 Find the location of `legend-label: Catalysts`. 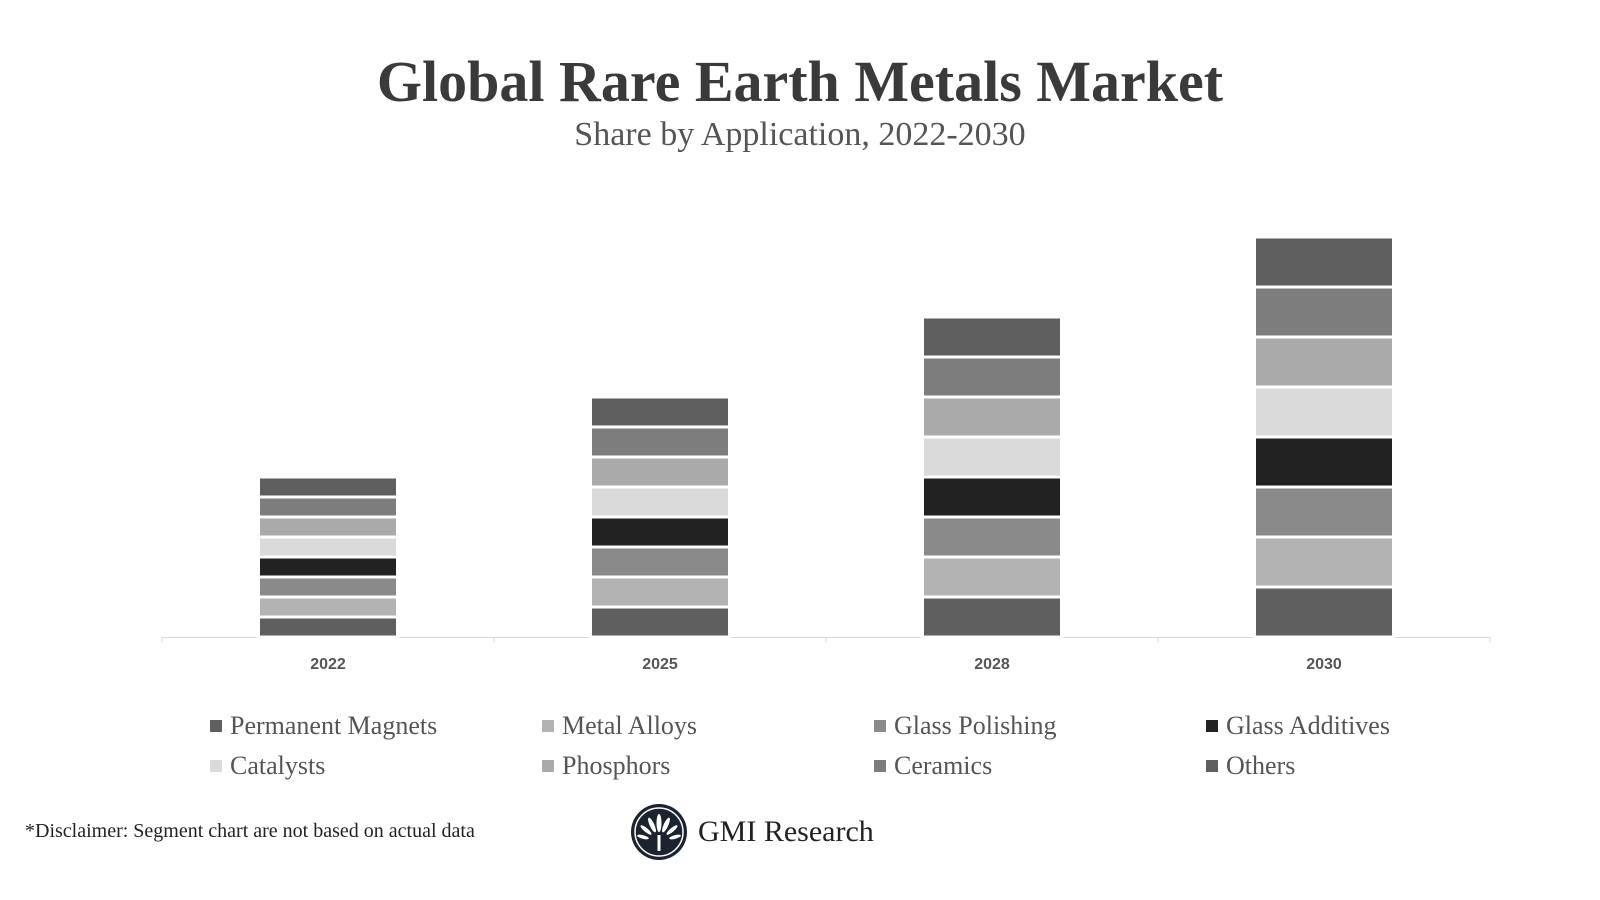

legend-label: Catalysts is located at coordinates (278, 765).